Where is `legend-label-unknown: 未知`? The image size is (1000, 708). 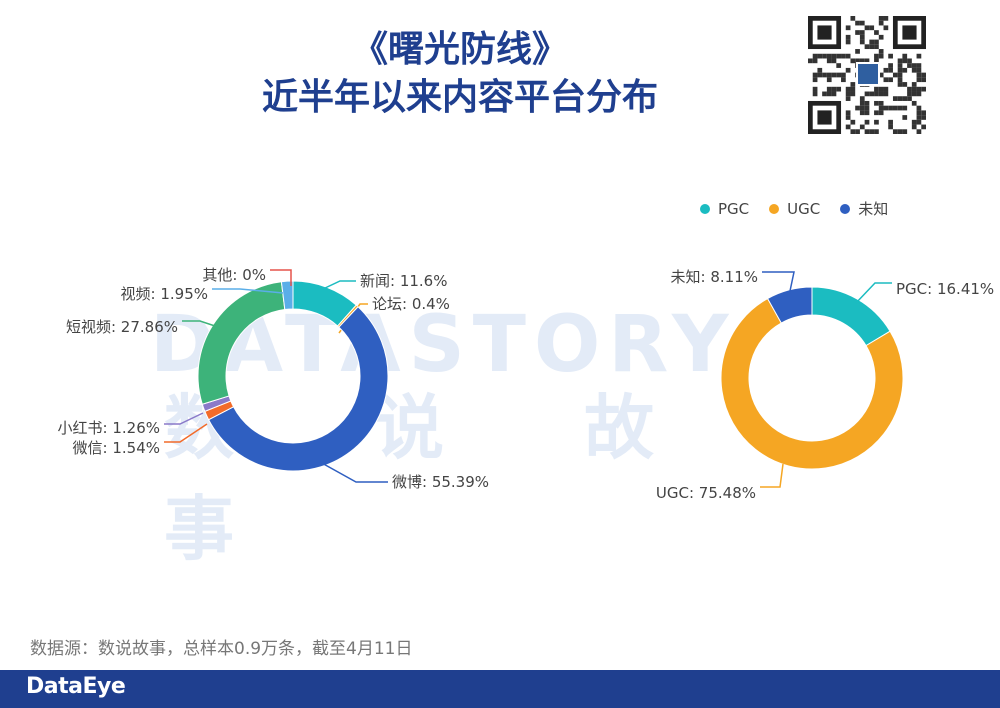
legend-label-unknown: 未知 is located at coordinates (873, 209).